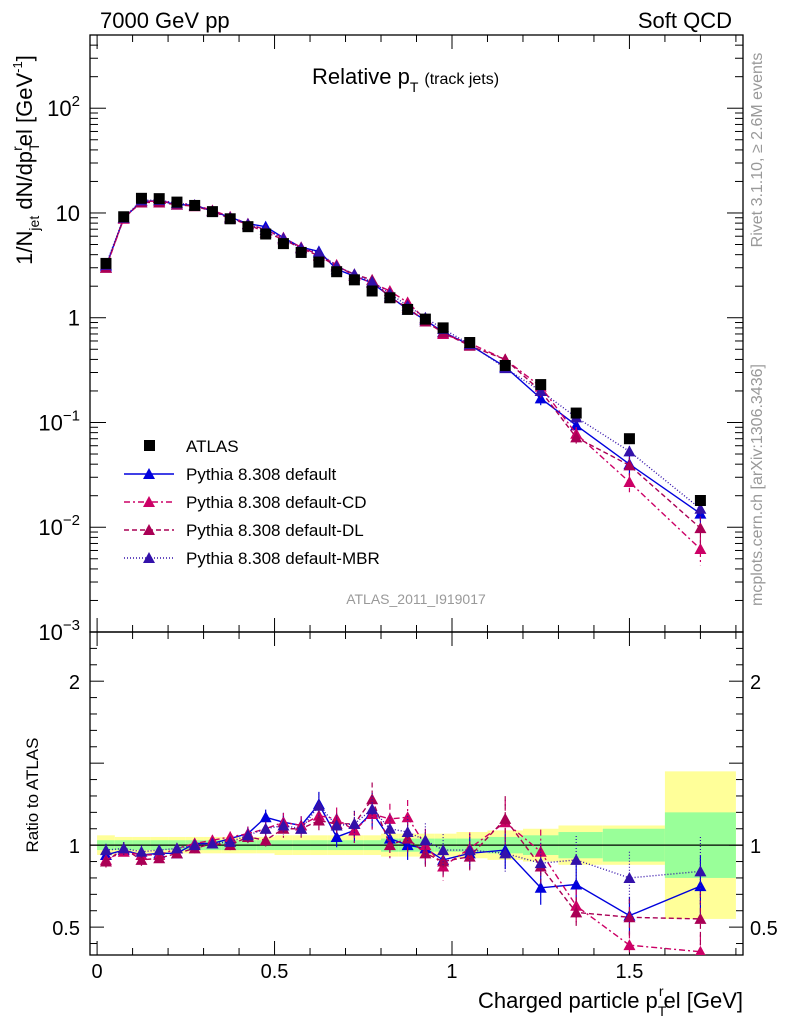  Describe the element at coordinates (451, 972) in the screenshot. I see `x-tick-label-2: 1` at that location.